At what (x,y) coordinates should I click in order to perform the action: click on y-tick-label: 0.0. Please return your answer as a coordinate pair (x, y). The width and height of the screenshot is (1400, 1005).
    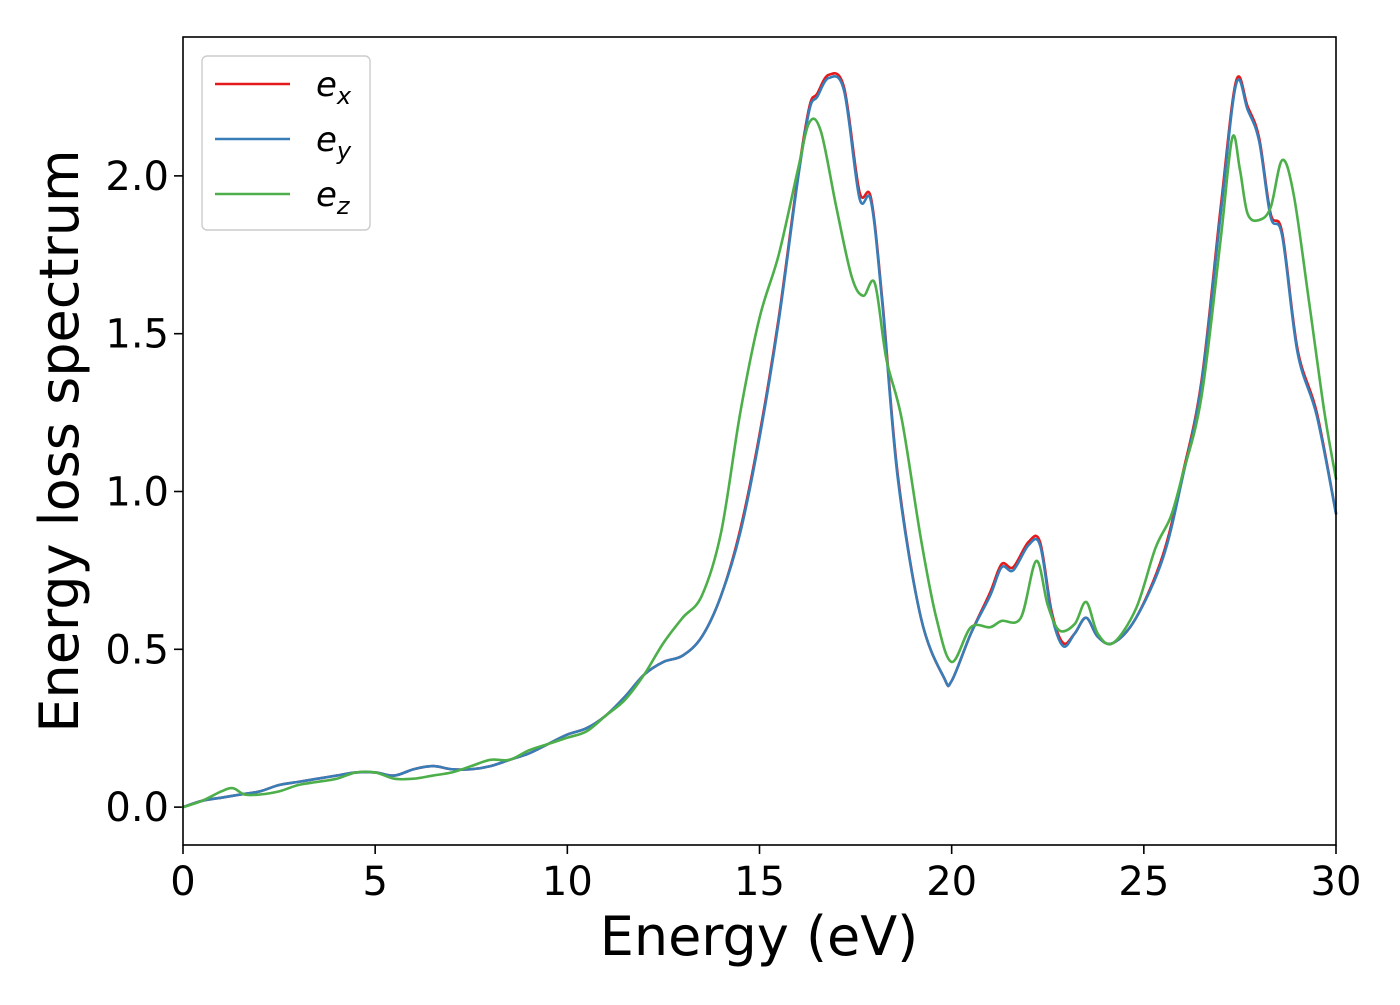
    Looking at the image, I should click on (137, 808).